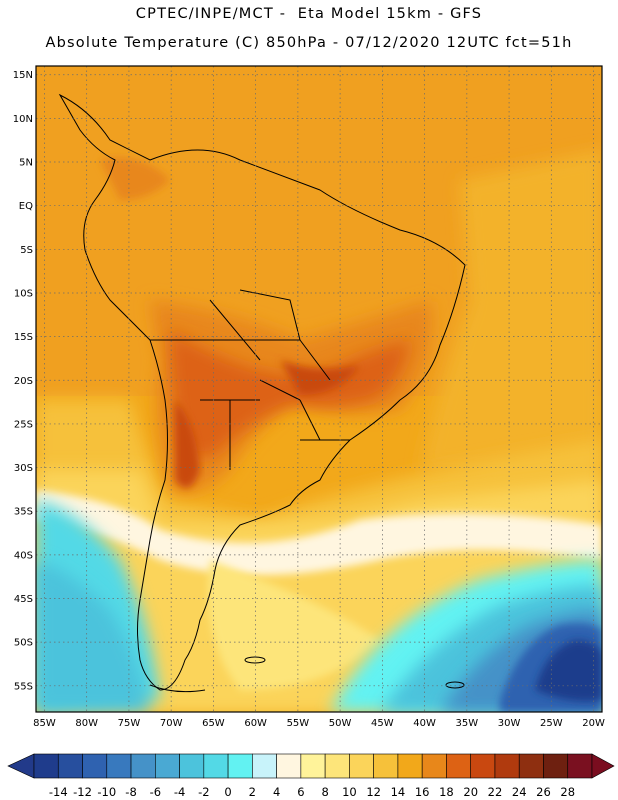 This screenshot has width=618, height=800. I want to click on longitude-label: 20W, so click(593, 723).